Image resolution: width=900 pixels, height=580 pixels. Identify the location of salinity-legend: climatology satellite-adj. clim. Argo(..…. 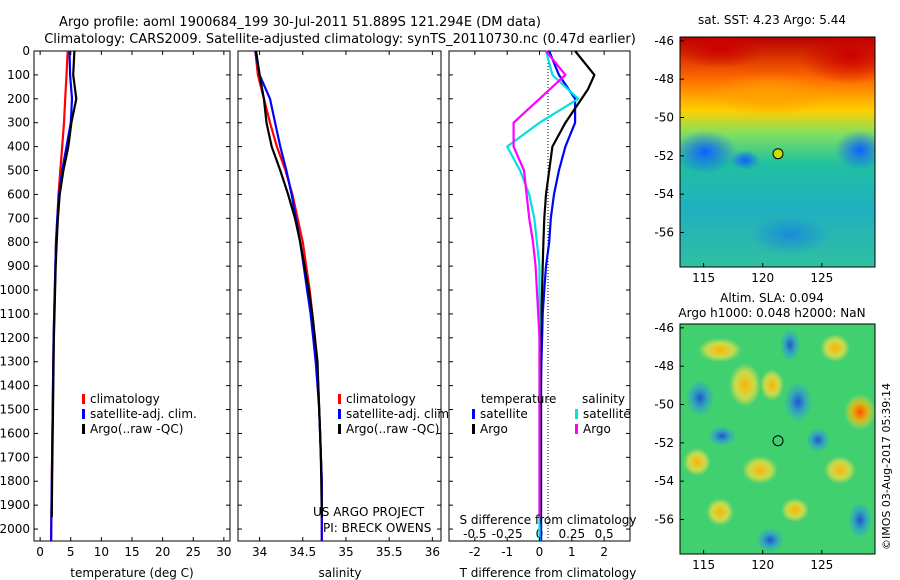
(395, 414).